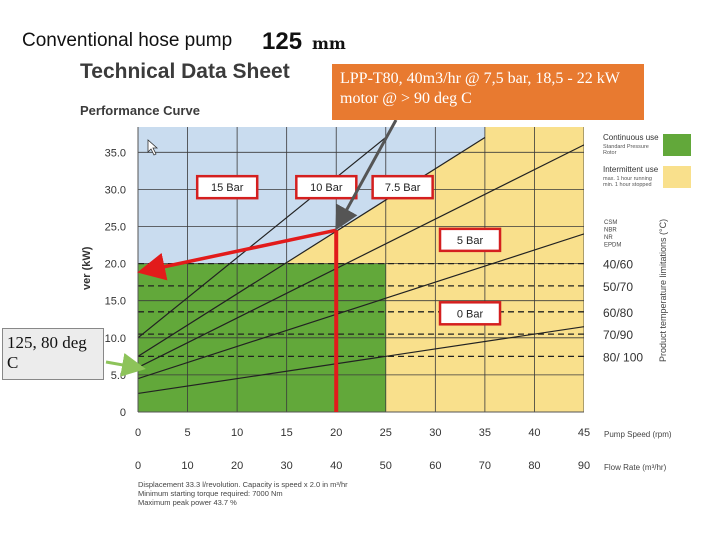 Image resolution: width=720 pixels, height=540 pixels. Describe the element at coordinates (623, 357) in the screenshot. I see `temperature-label: 80/ 100` at that location.